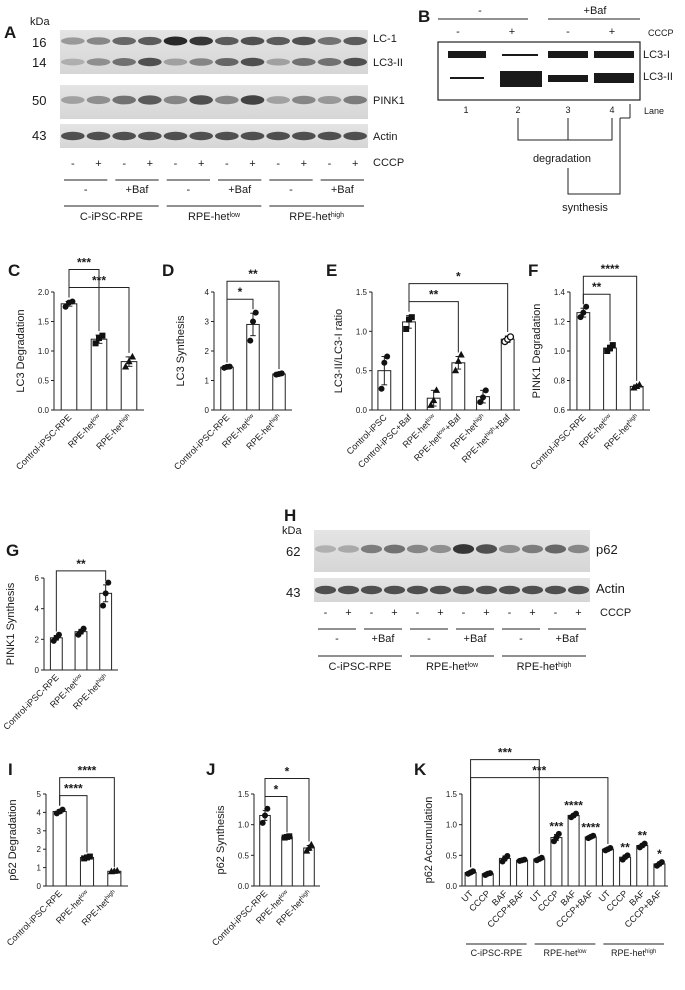  Describe the element at coordinates (13, 839) in the screenshot. I see `y-axis-label: p62 Degradation` at that location.